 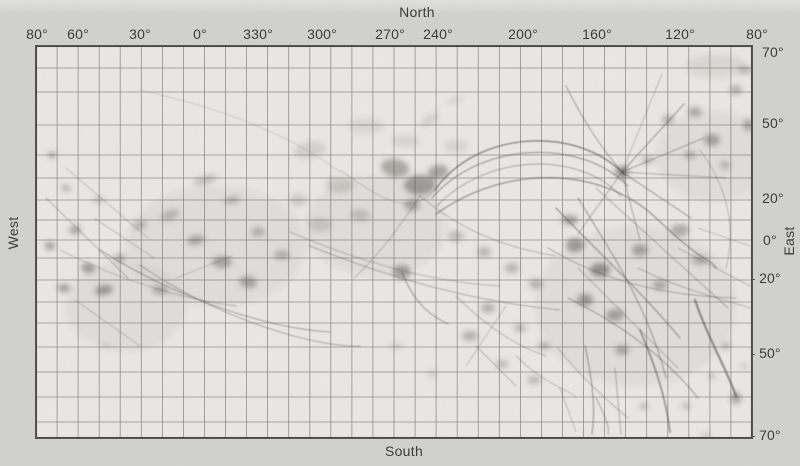 I want to click on latitude-label: – 20°, so click(x=764, y=278).